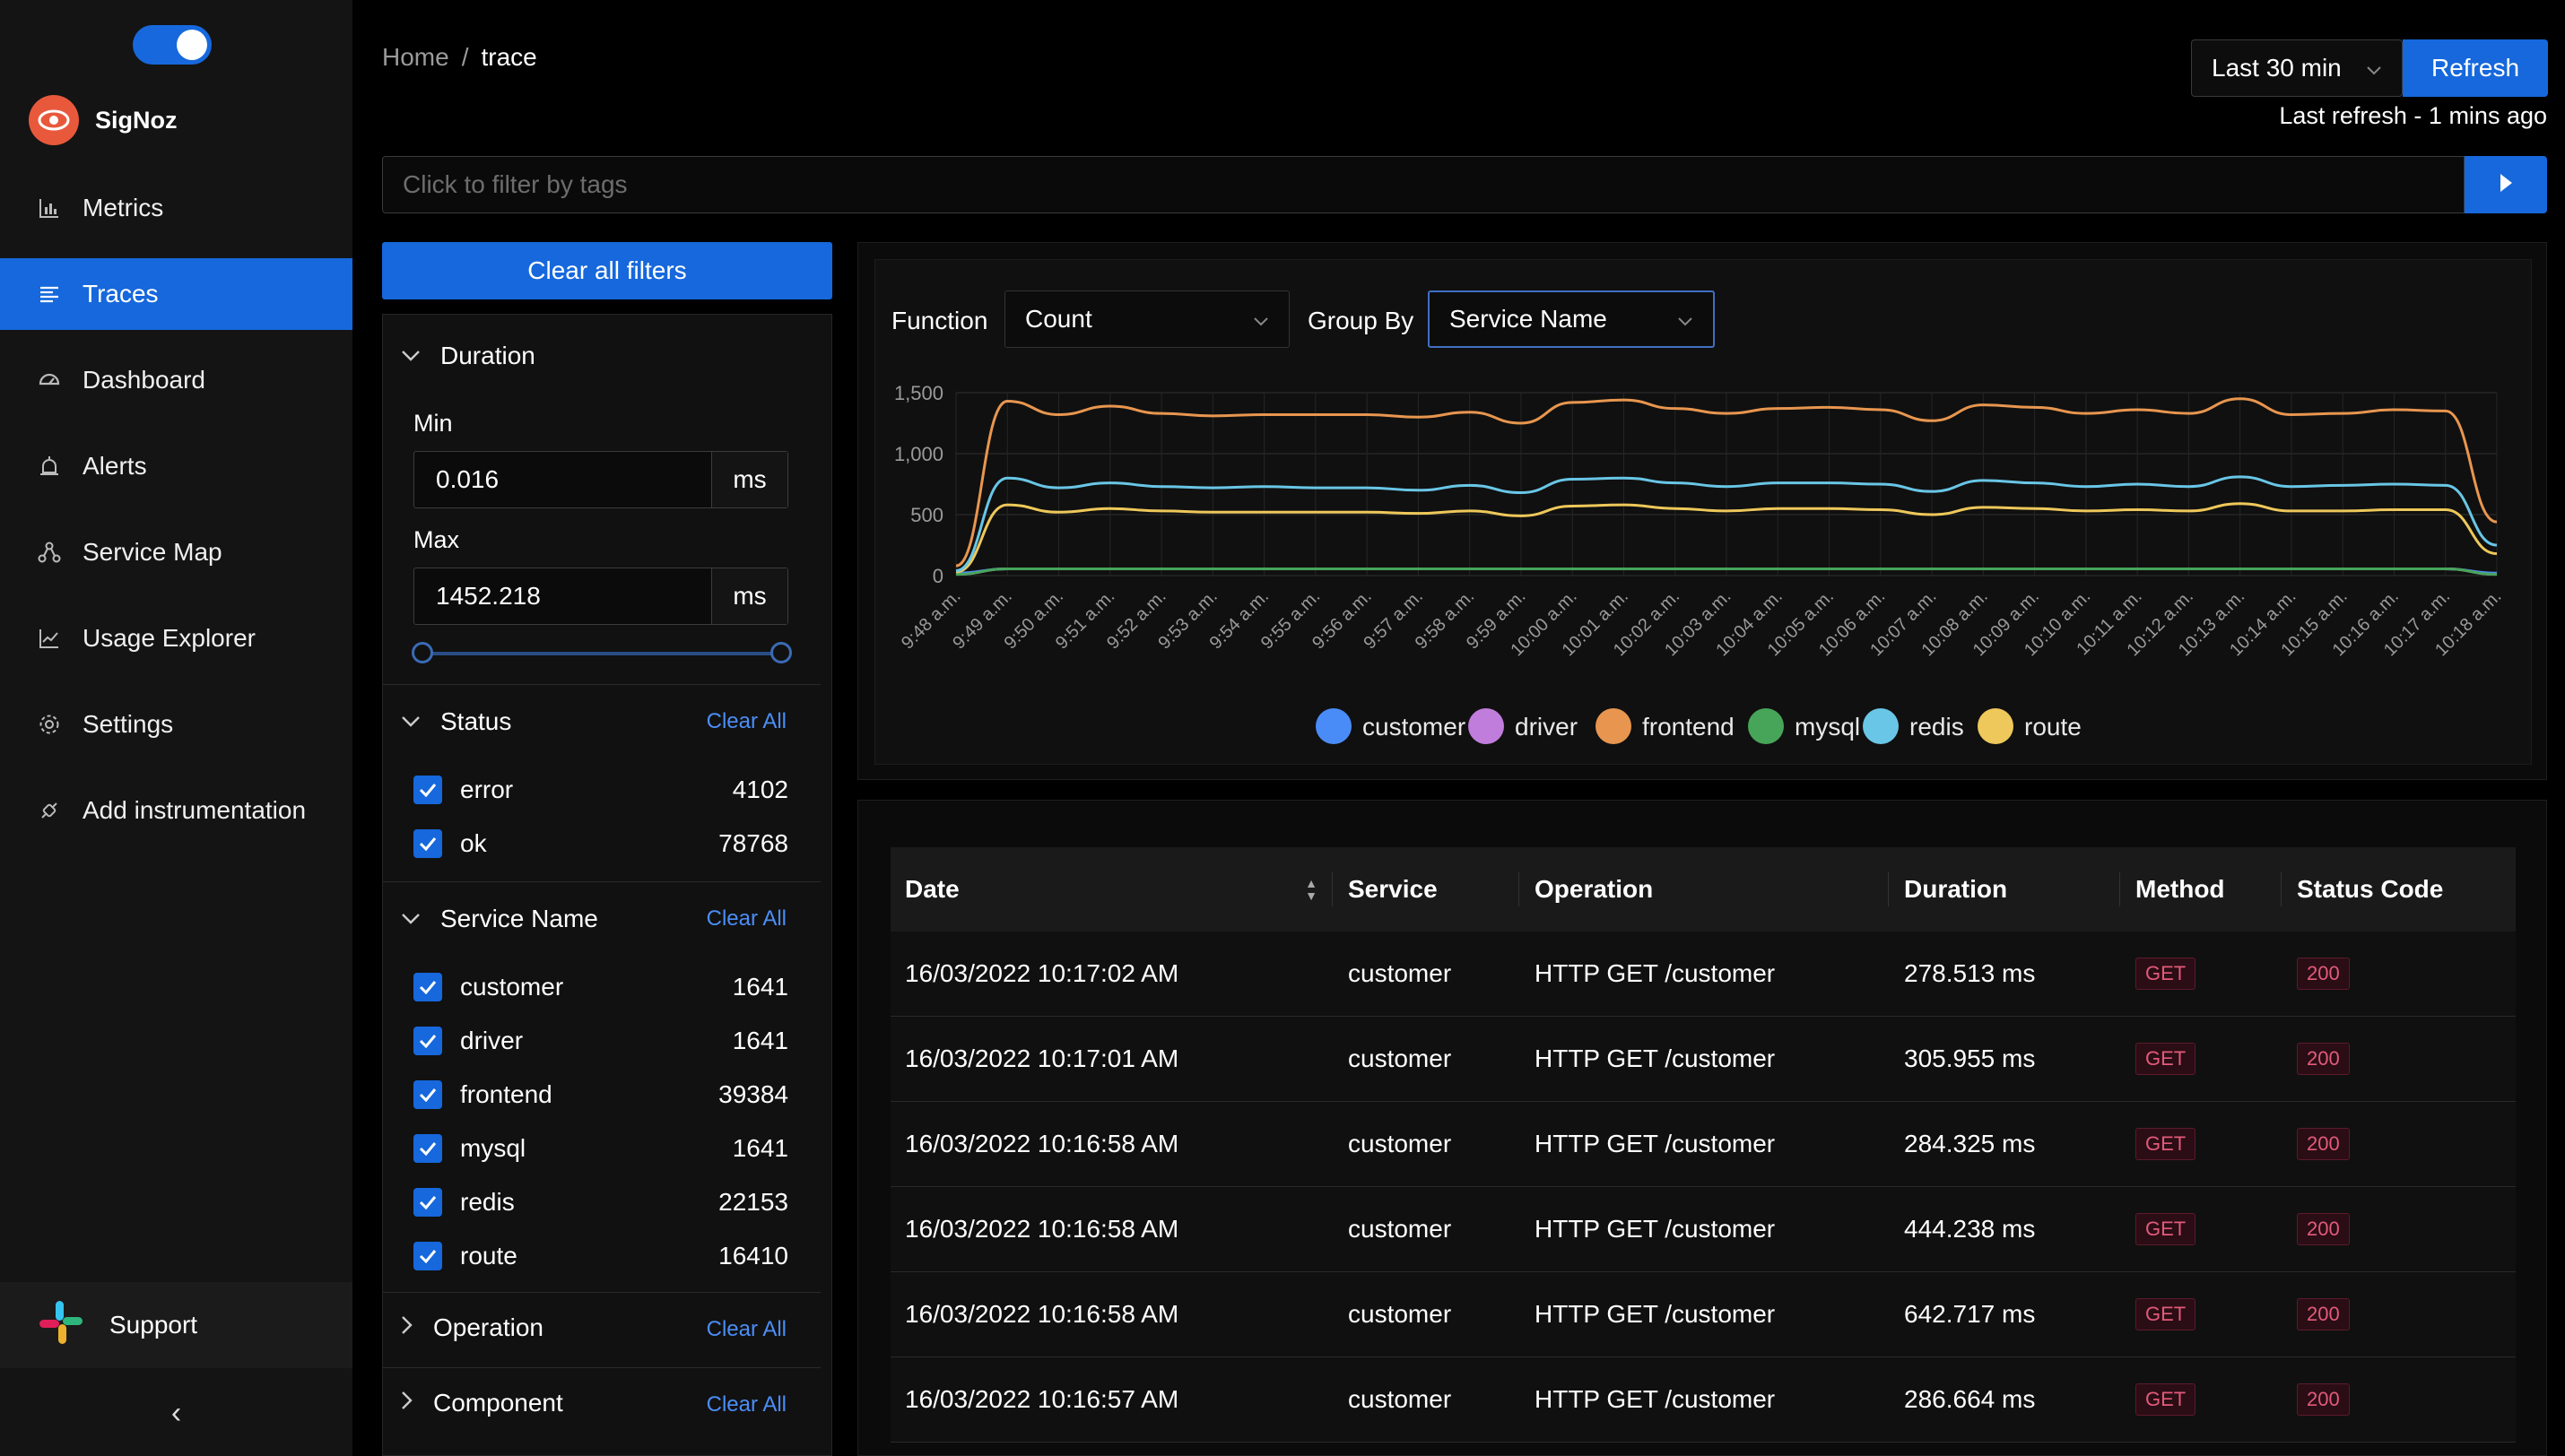 This screenshot has height=1456, width=2565. What do you see at coordinates (176, 466) in the screenshot?
I see `sidebar-item-alerts: Alerts` at bounding box center [176, 466].